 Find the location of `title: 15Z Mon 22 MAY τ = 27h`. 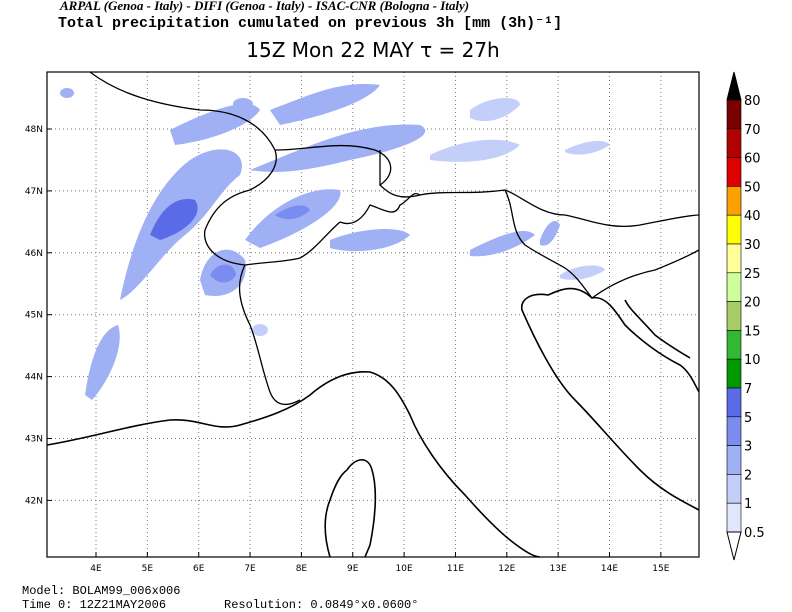

title: 15Z Mon 22 MAY τ = 27h is located at coordinates (372, 50).